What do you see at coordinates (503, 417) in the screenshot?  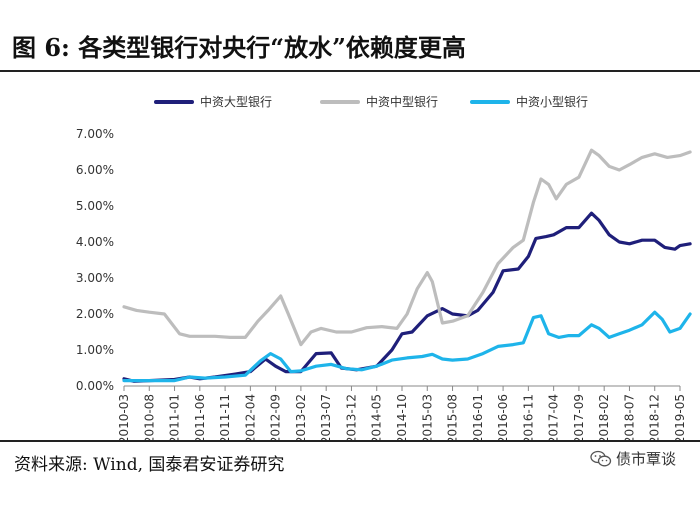 I see `x-tick-label: 2016-06` at bounding box center [503, 417].